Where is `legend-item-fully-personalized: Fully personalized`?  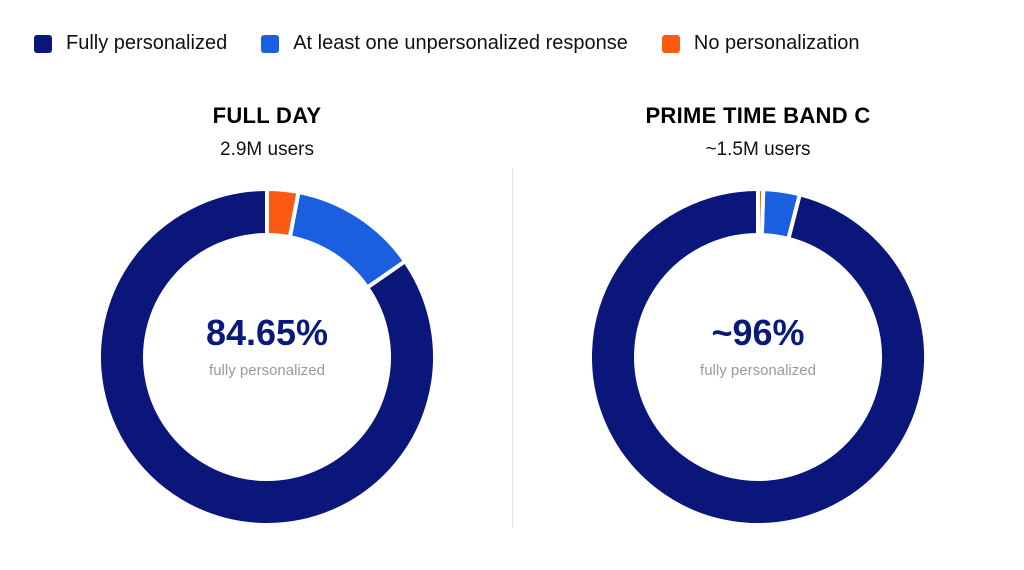
legend-item-fully-personalized: Fully personalized is located at coordinates (130, 43).